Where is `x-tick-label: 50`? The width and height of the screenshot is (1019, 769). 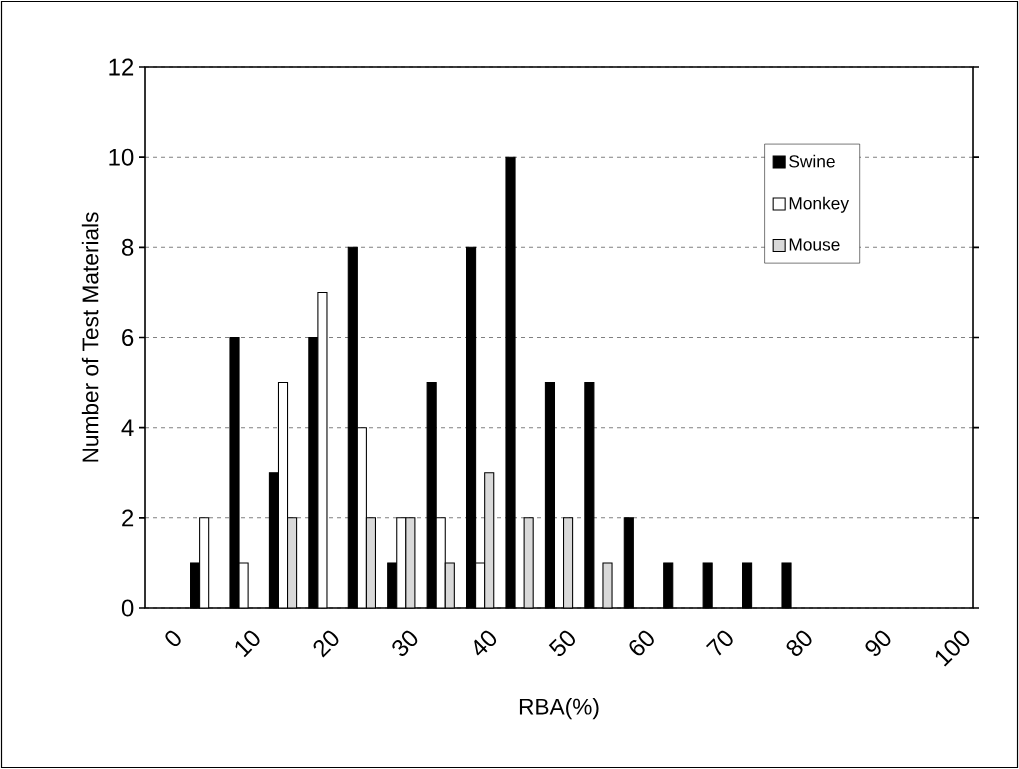
x-tick-label: 50 is located at coordinates (561, 643).